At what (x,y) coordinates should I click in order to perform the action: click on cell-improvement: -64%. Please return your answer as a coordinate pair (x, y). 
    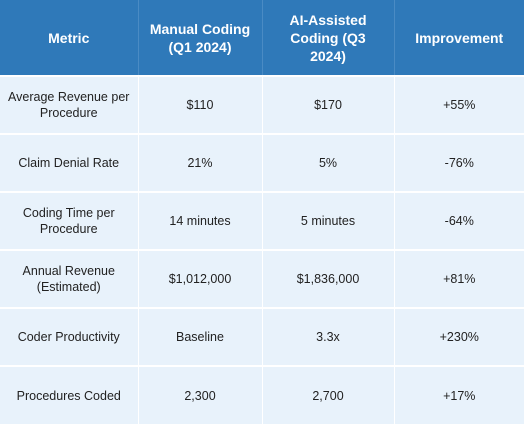
    Looking at the image, I should click on (459, 220).